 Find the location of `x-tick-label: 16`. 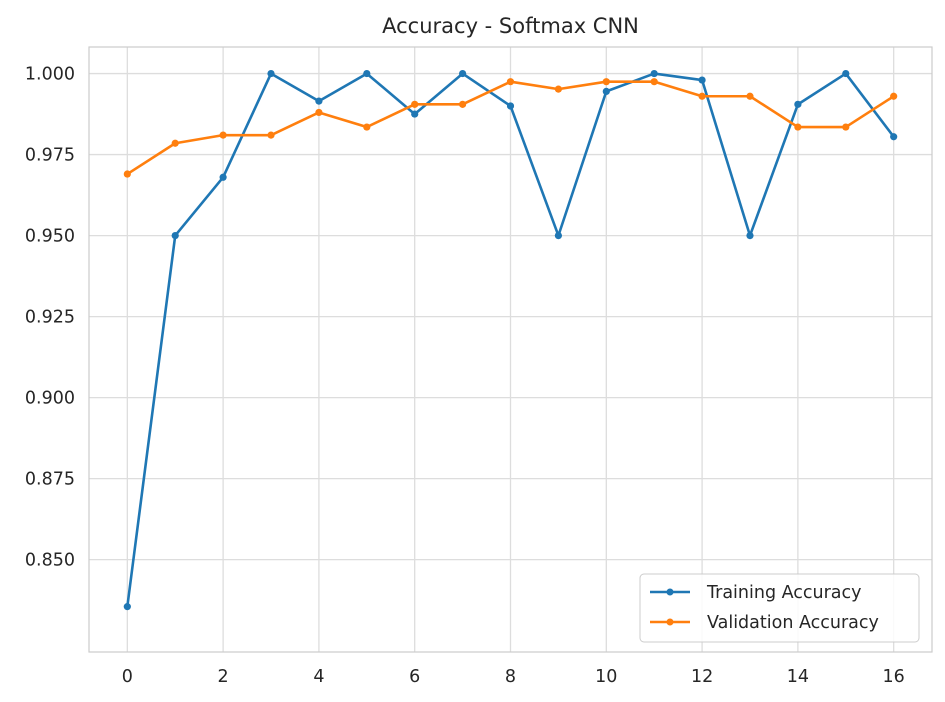

x-tick-label: 16 is located at coordinates (894, 677).